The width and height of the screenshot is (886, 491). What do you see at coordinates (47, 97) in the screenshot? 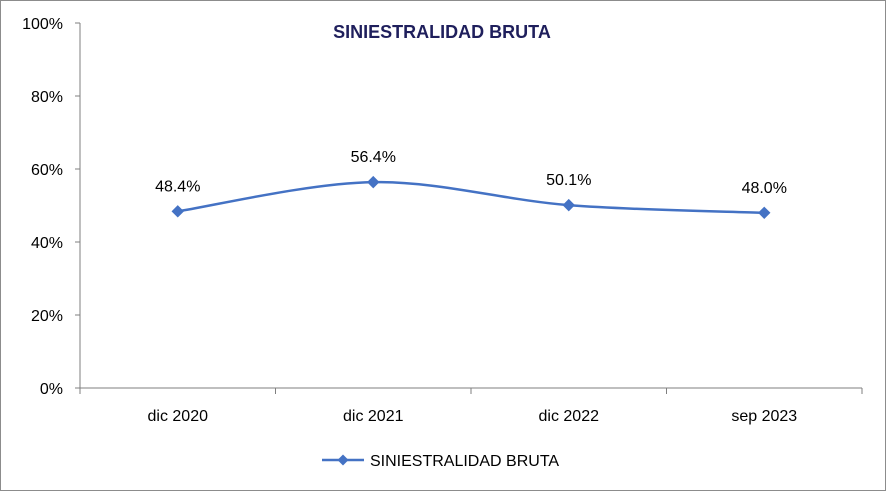
I see `y-tick-label: 80%` at bounding box center [47, 97].